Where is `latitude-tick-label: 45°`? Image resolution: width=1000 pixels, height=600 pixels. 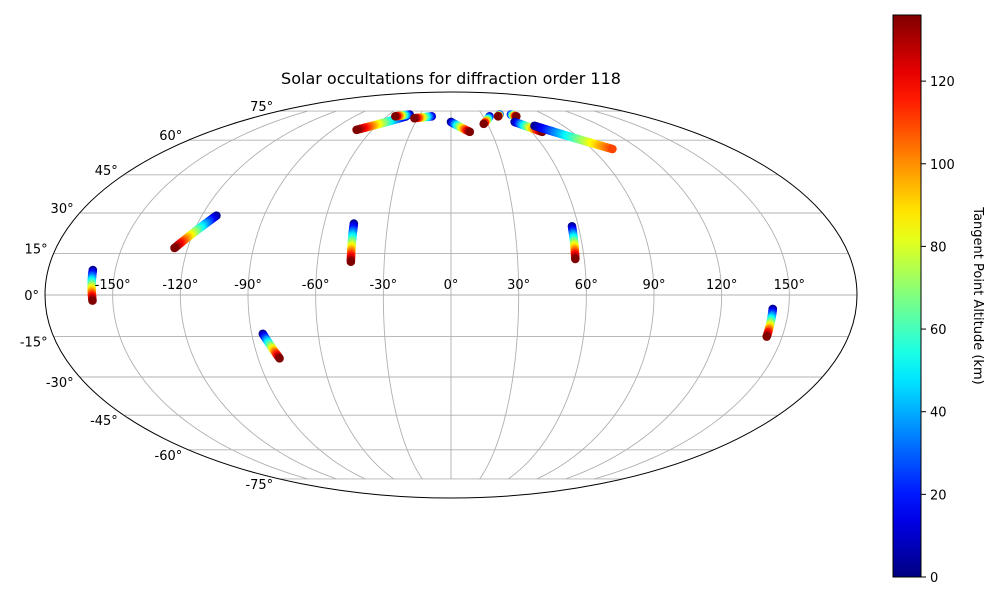 latitude-tick-label: 45° is located at coordinates (106, 171).